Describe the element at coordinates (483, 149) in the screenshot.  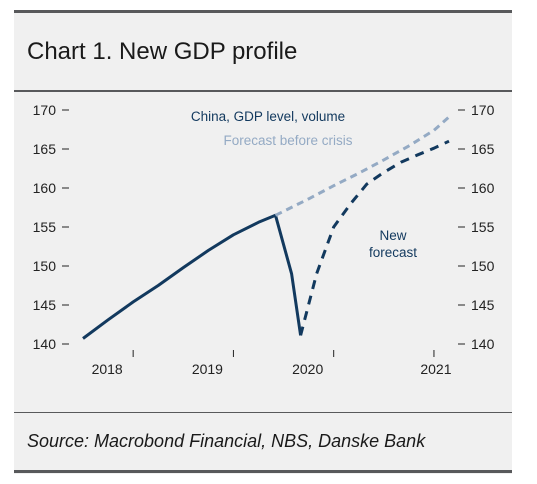
I see `y-tick-label-right: 165` at that location.